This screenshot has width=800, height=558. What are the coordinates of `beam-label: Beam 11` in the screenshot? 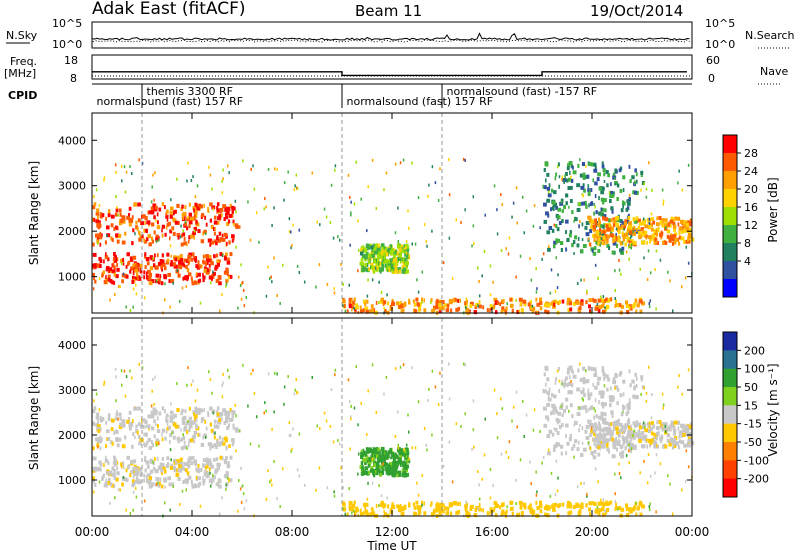 It's located at (388, 11).